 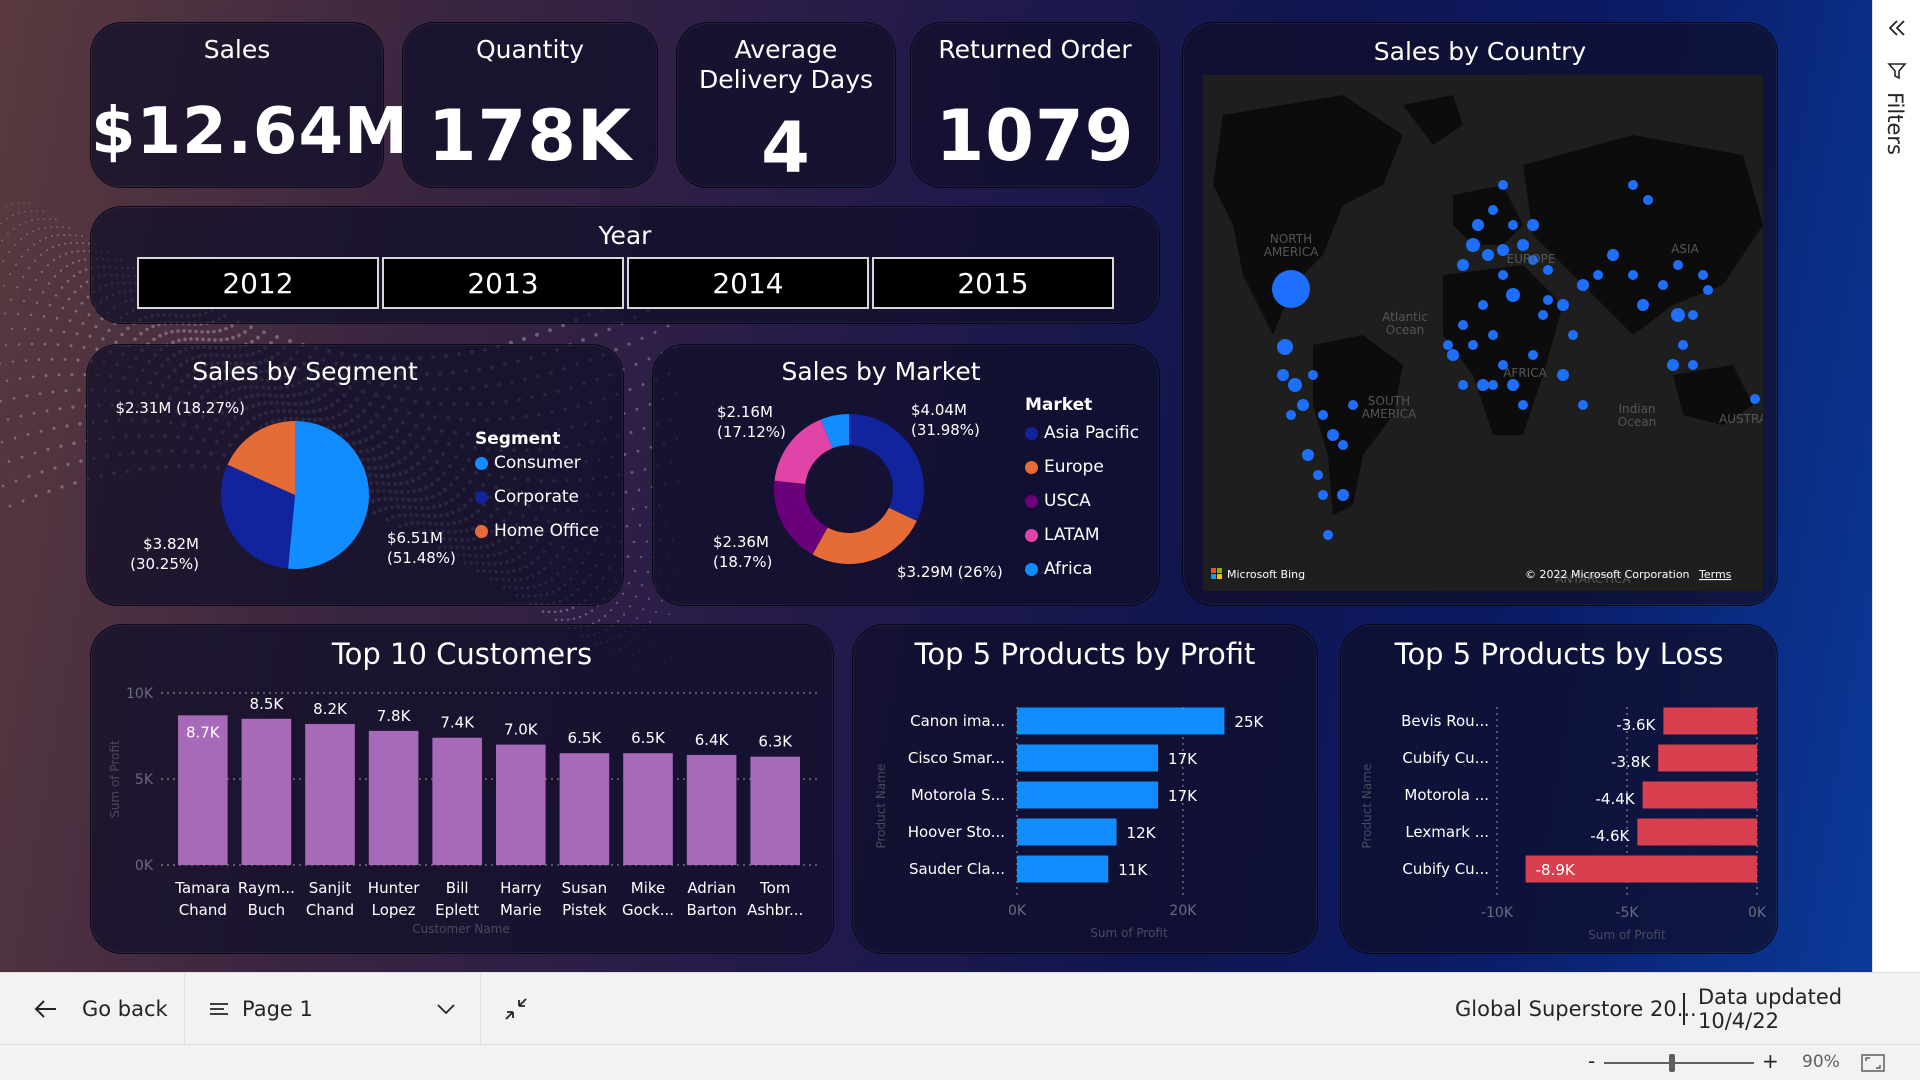 What do you see at coordinates (328, 495) in the screenshot?
I see `pie-slice-consumer` at bounding box center [328, 495].